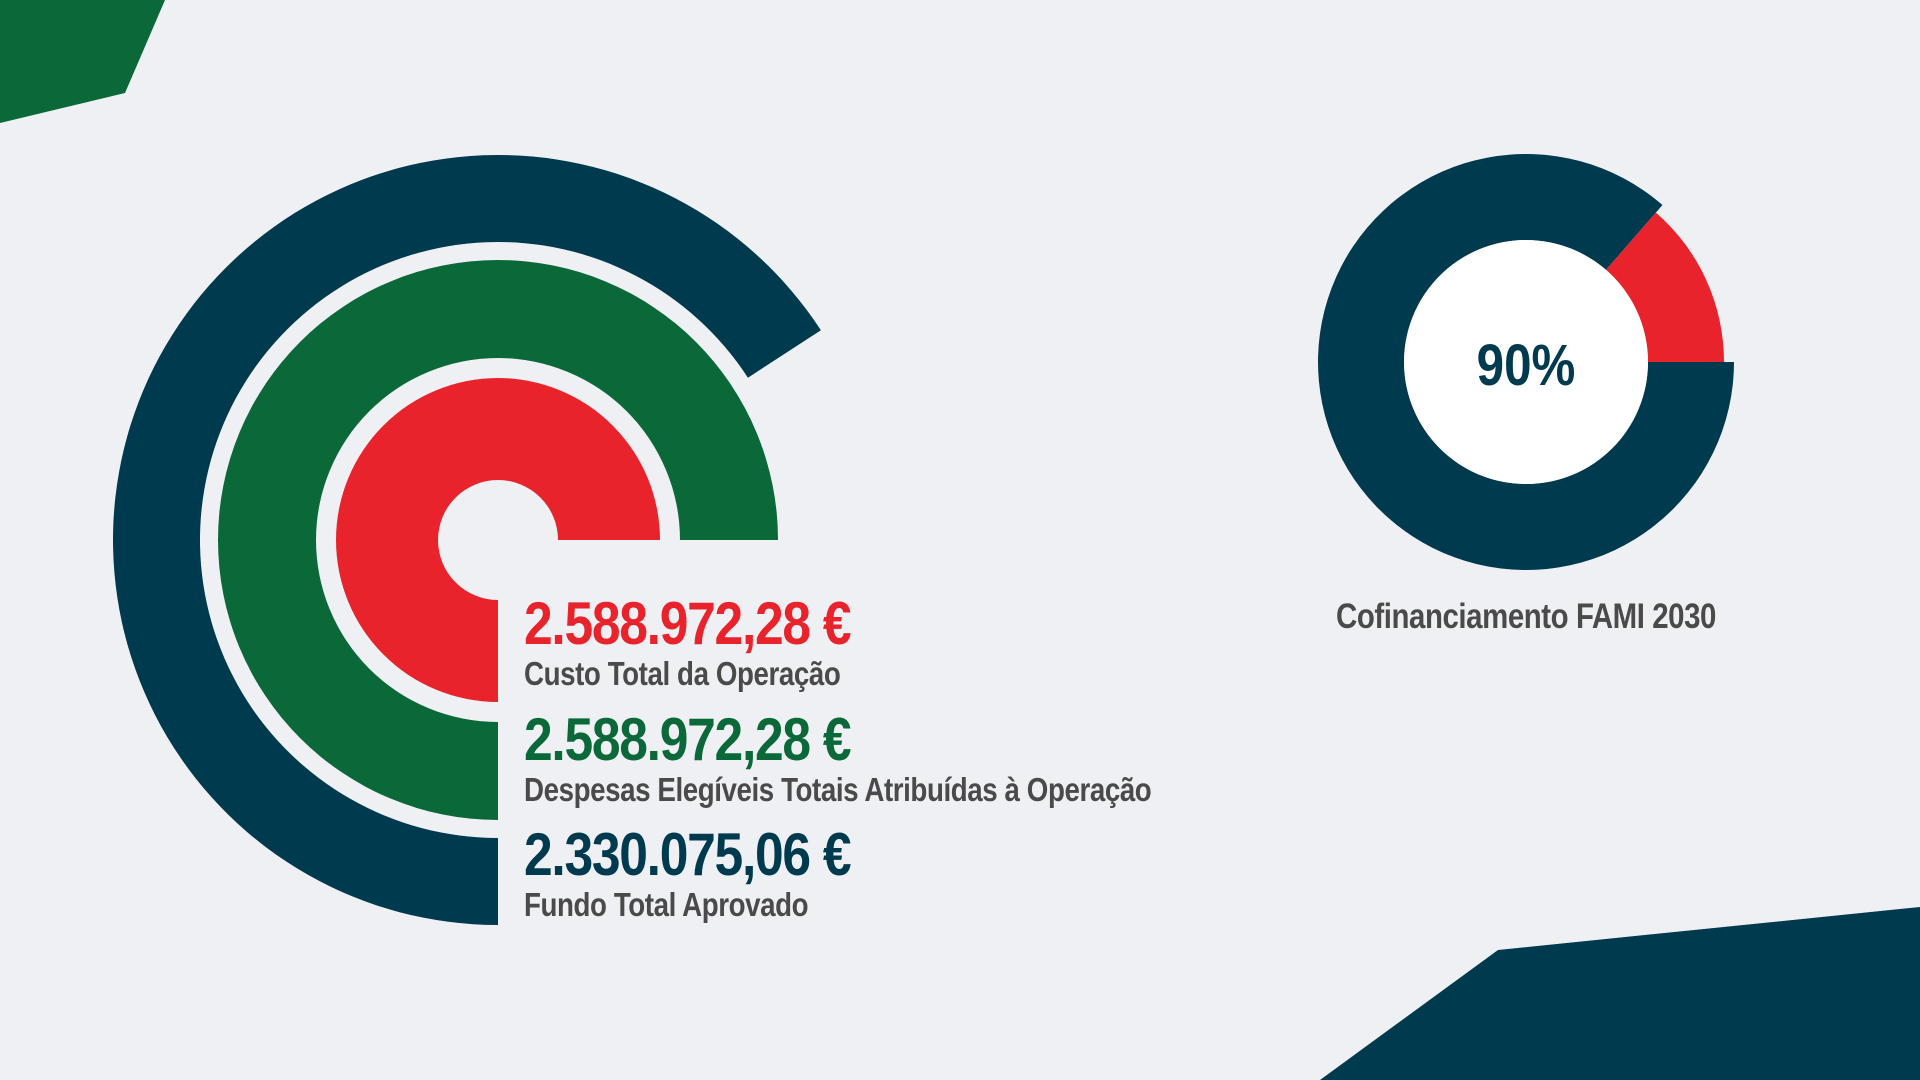 This screenshot has height=1080, width=1920. I want to click on donut-center-hole, so click(1526, 362).